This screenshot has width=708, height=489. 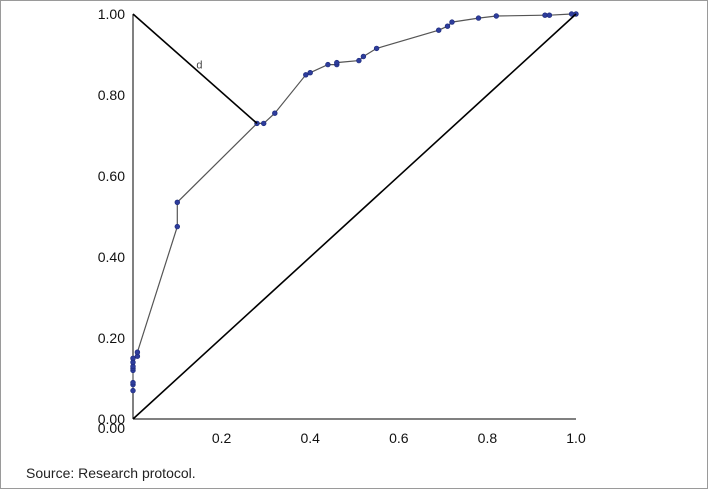 I want to click on y-tick-label: 0.60, so click(x=111, y=176).